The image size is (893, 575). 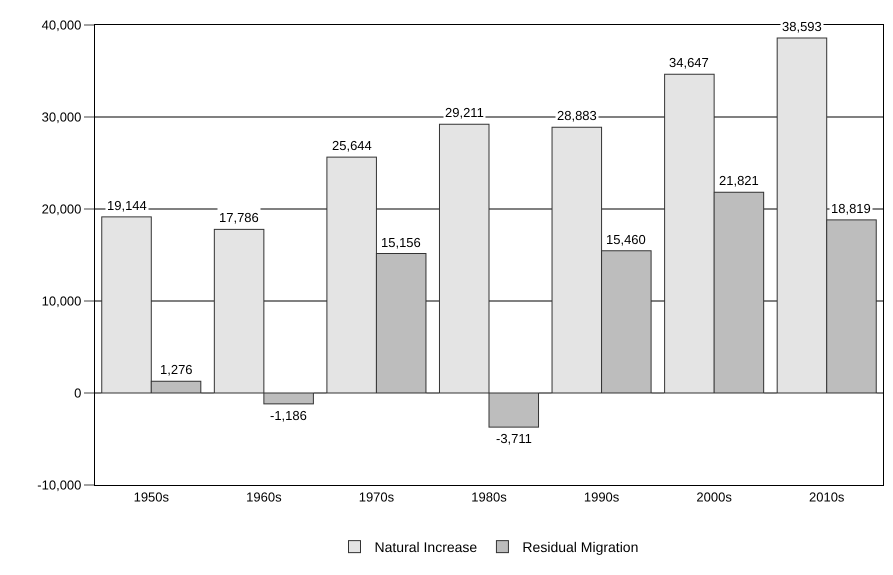 I want to click on data-label: -3,711, so click(x=514, y=438).